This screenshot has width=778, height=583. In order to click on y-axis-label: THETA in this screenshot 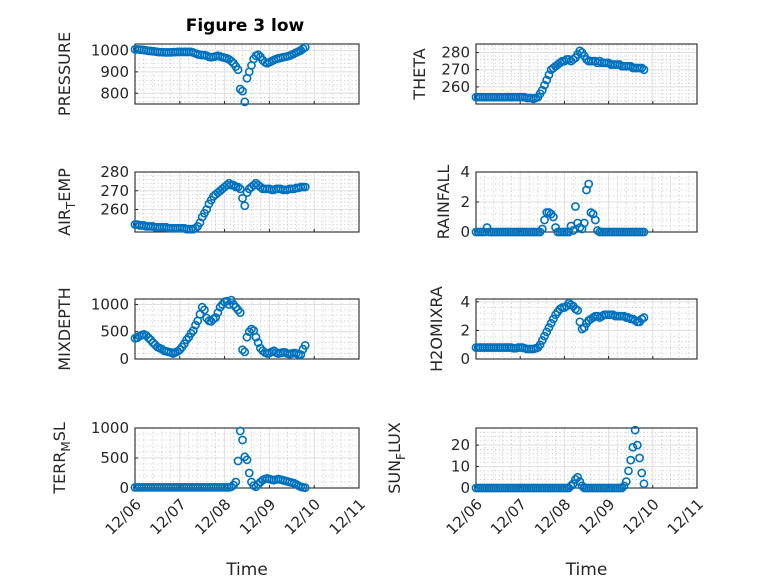, I will do `click(419, 74)`.